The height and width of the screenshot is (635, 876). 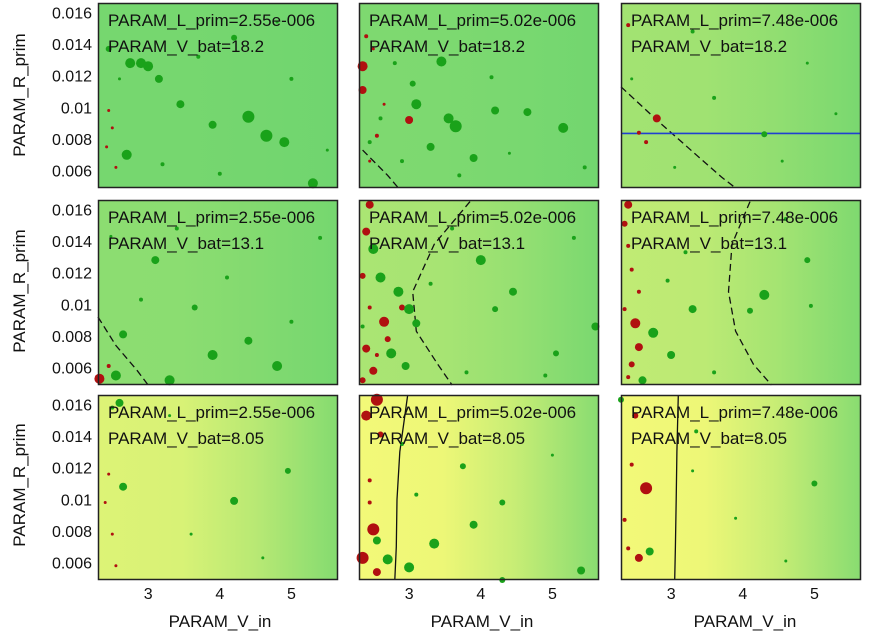 What do you see at coordinates (19, 484) in the screenshot?
I see `y-axis-label-row-3: PARAM_R_prim` at bounding box center [19, 484].